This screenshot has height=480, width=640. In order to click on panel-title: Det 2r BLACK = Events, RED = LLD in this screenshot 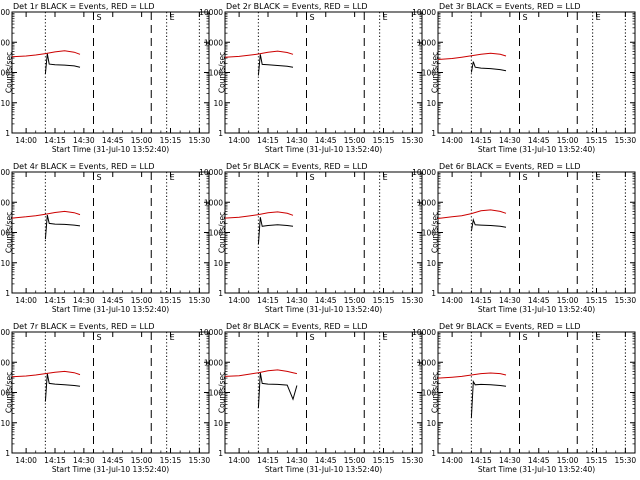, I will do `click(297, 6)`.